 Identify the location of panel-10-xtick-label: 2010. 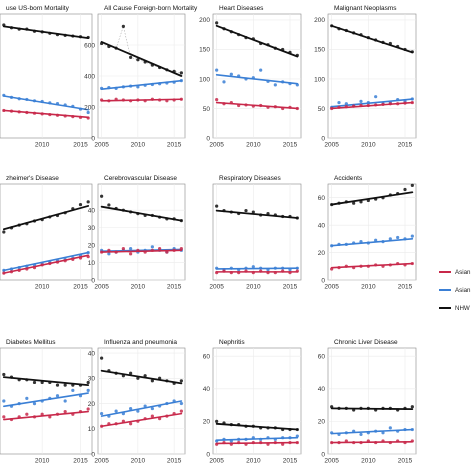
(138, 461).